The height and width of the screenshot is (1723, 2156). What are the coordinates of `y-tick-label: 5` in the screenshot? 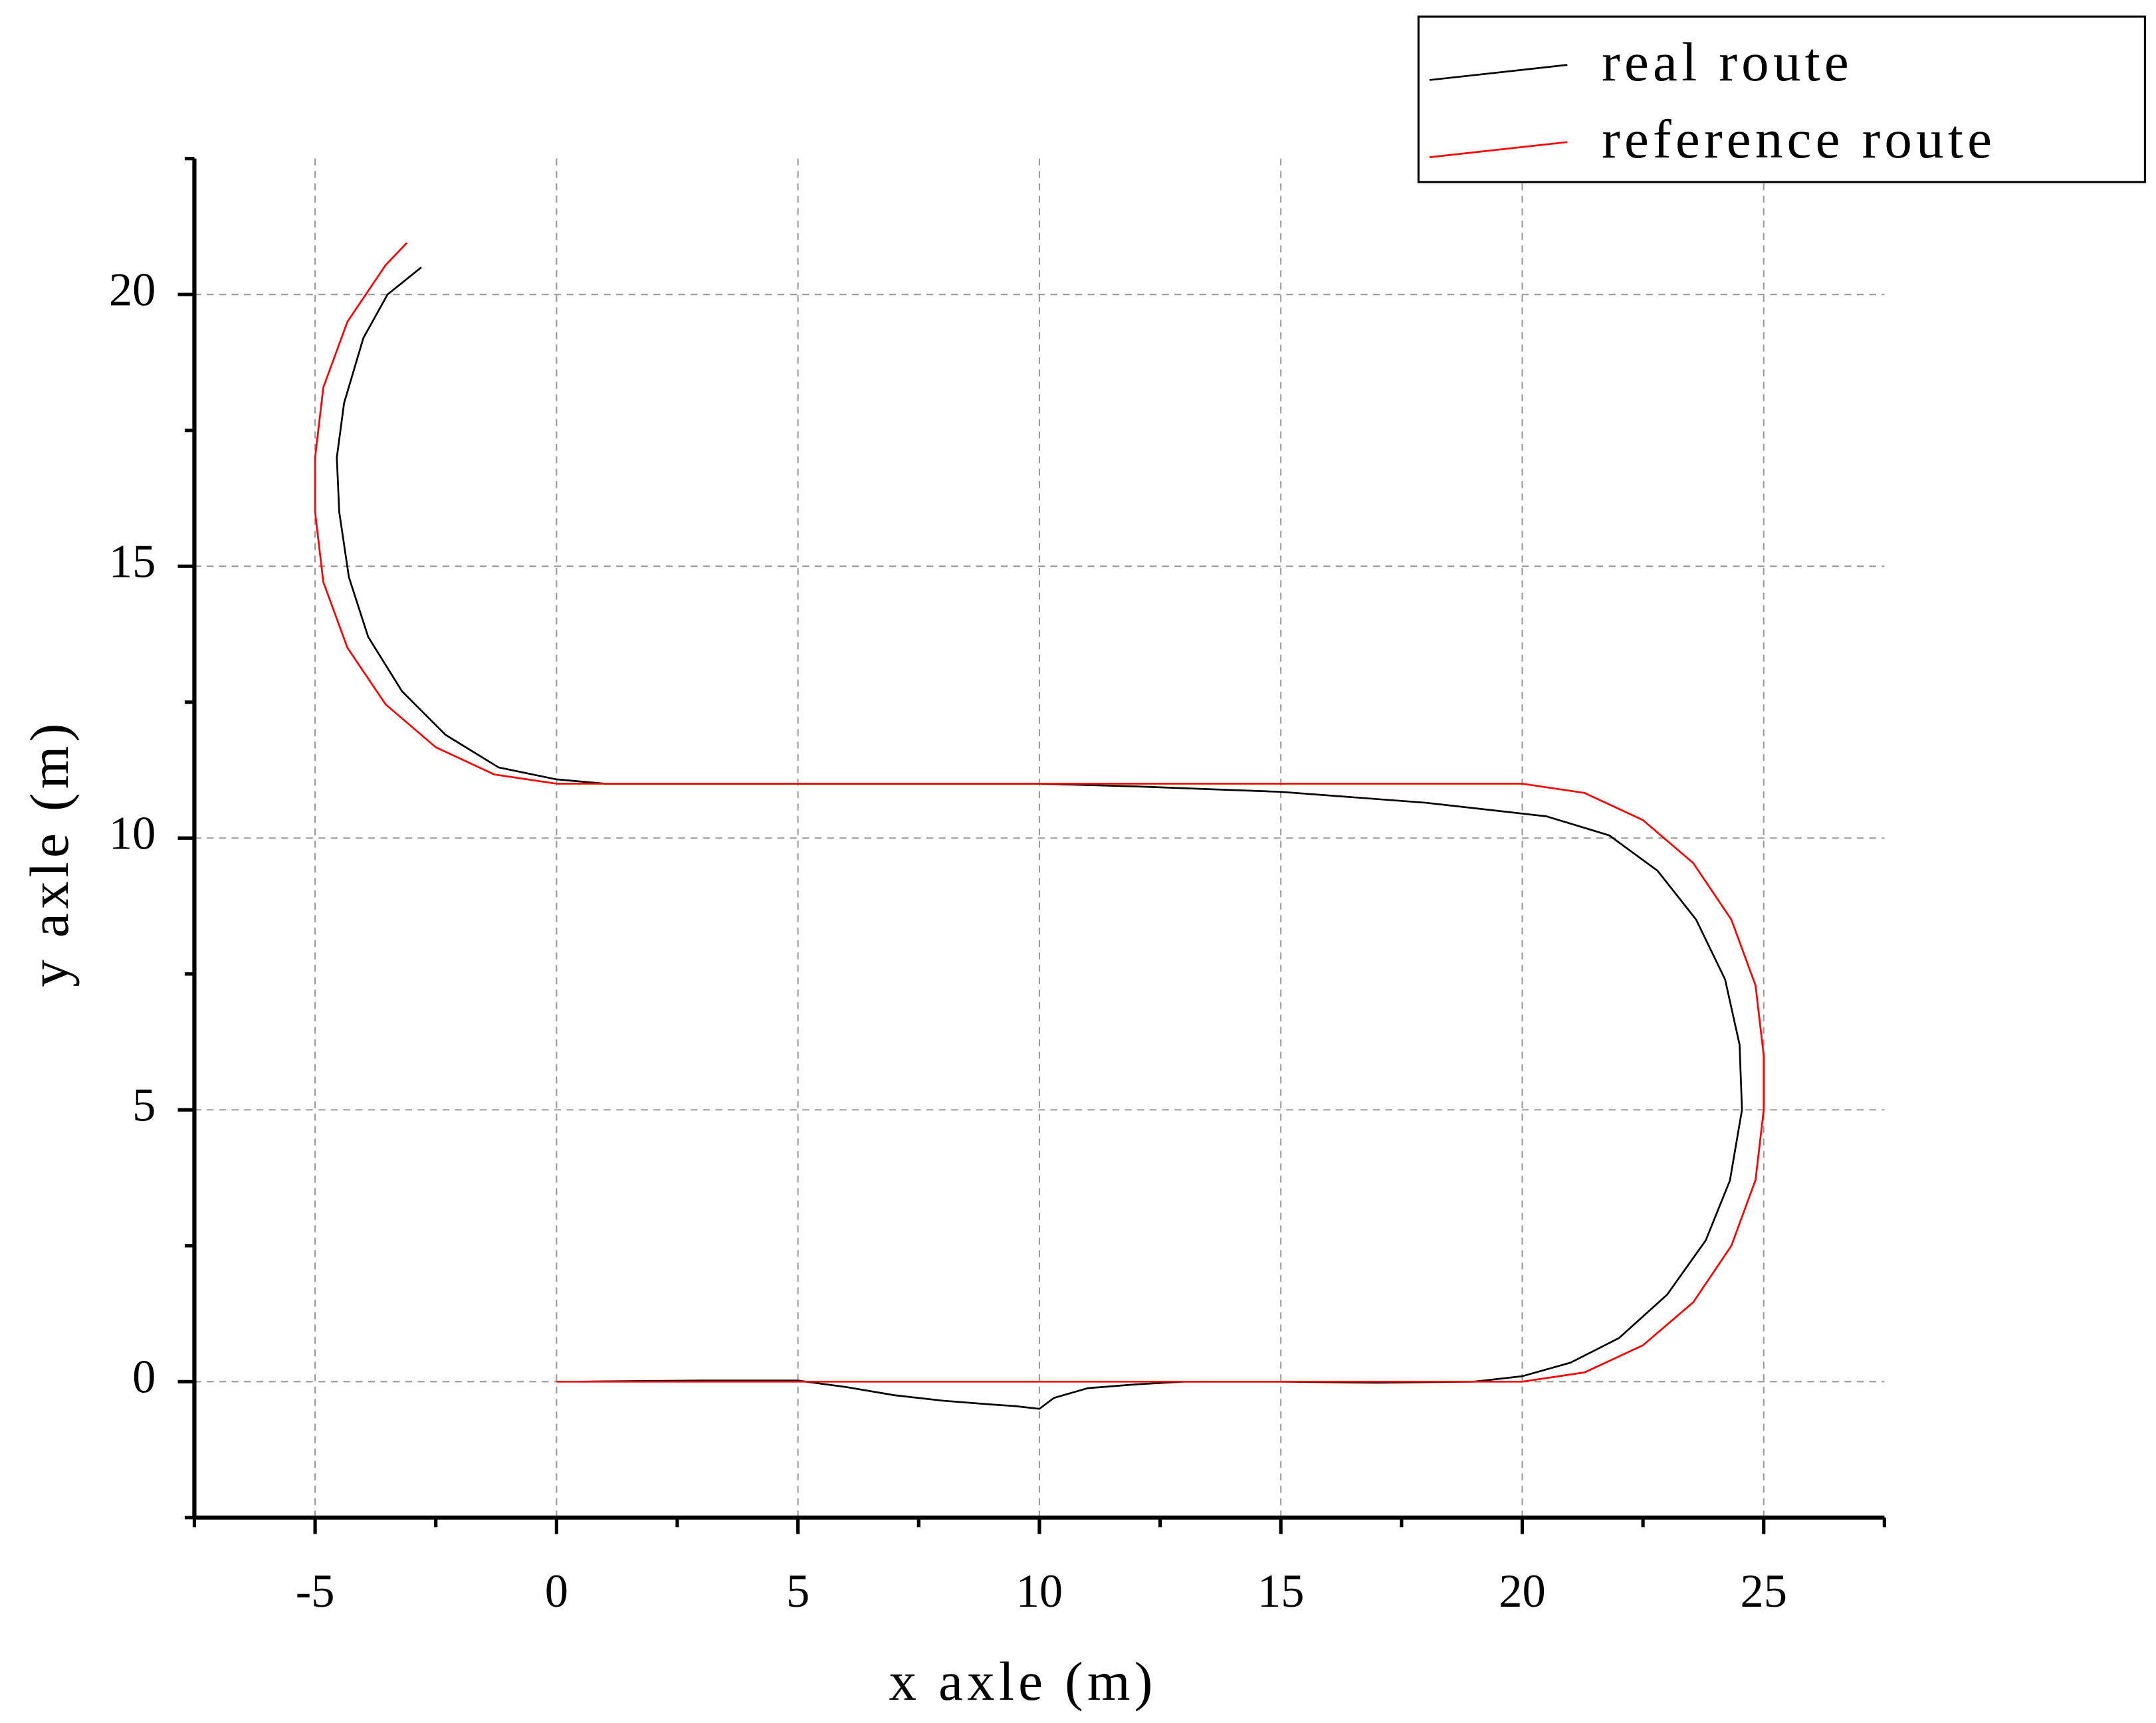 It's located at (144, 1105).